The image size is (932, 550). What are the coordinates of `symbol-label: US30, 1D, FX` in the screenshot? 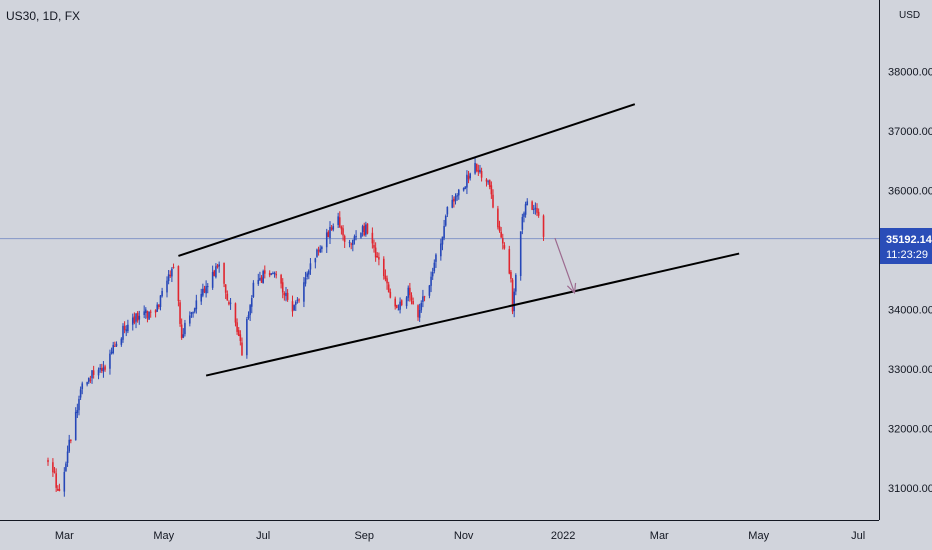 It's located at (43, 16).